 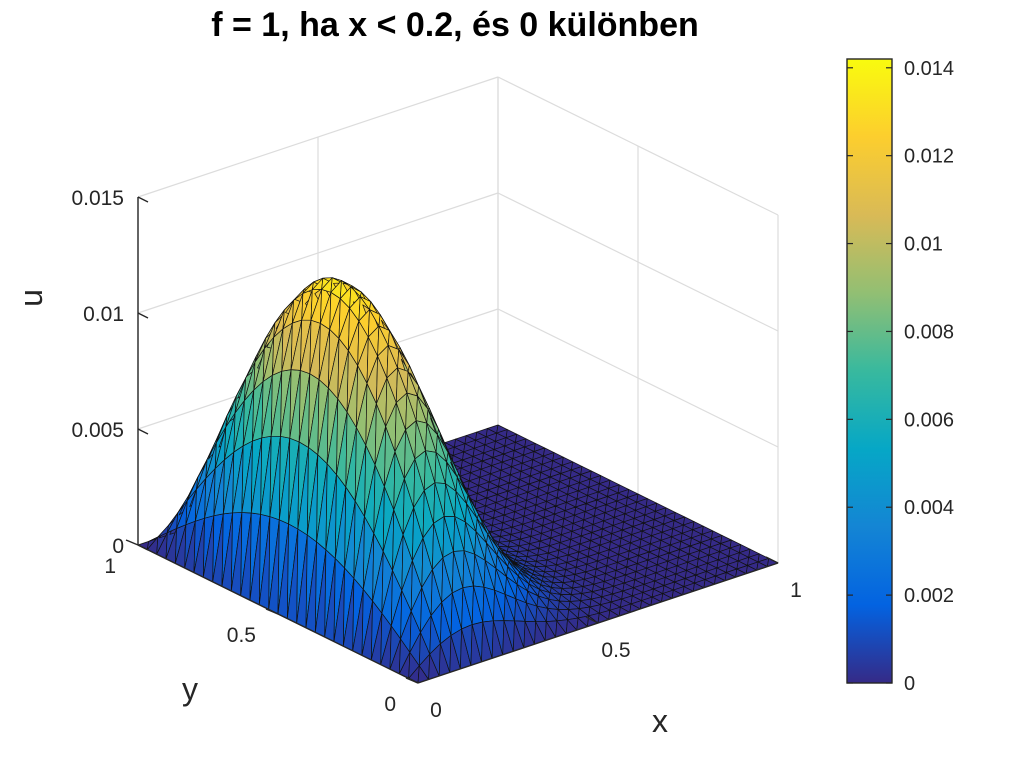 I want to click on colorbar-tick-label: 0.01, so click(x=923, y=245).